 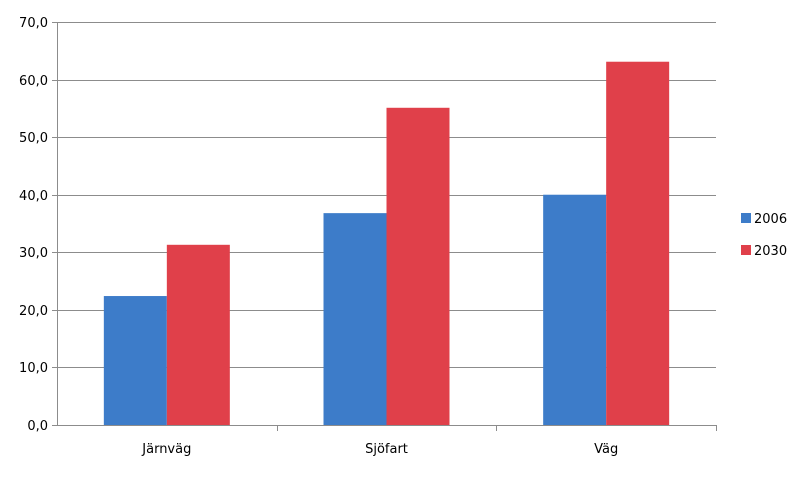 What do you see at coordinates (418, 266) in the screenshot?
I see `bar-2030-sjöfart` at bounding box center [418, 266].